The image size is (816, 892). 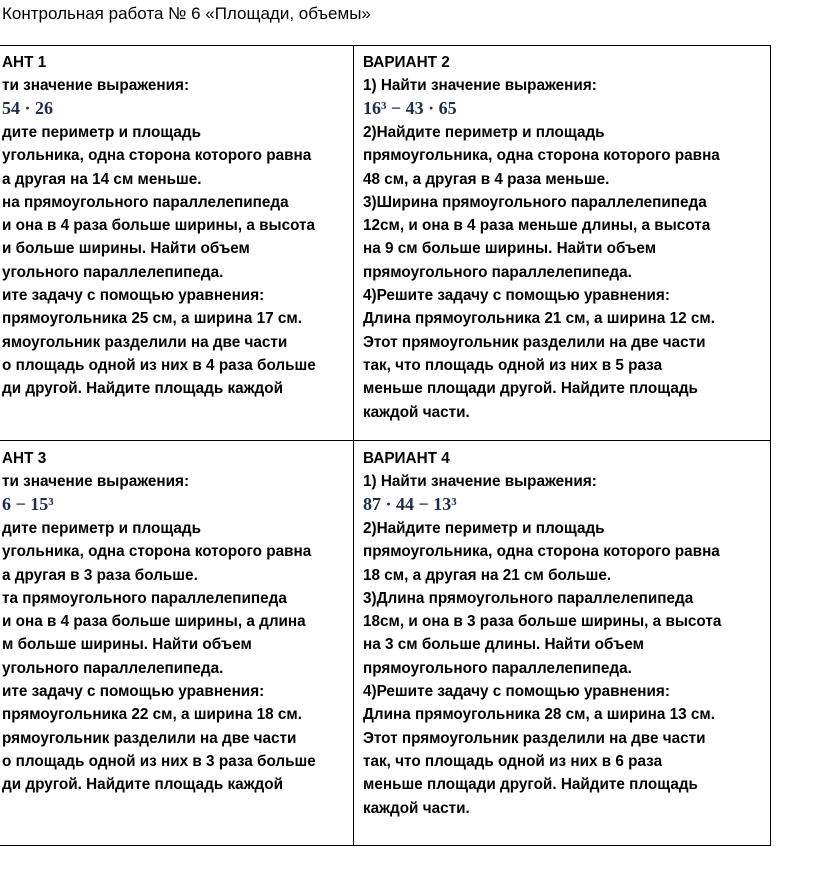 I want to click on text-line: и она в 4 раза больше ширины, а высота, so click(x=159, y=226).